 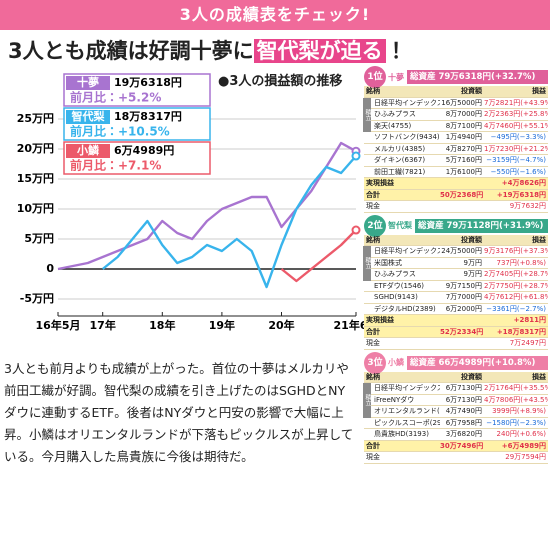 I want to click on chart-title: ●3人の損益額の推移, so click(x=280, y=81).